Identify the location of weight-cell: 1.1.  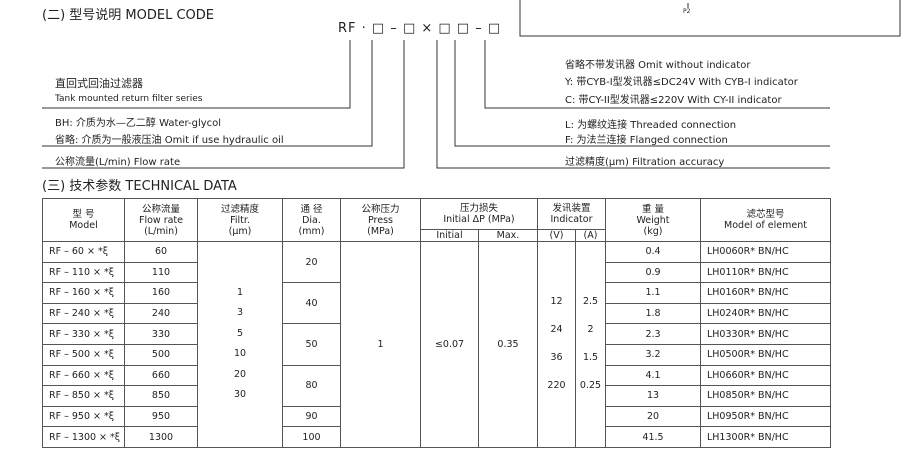
(653, 293).